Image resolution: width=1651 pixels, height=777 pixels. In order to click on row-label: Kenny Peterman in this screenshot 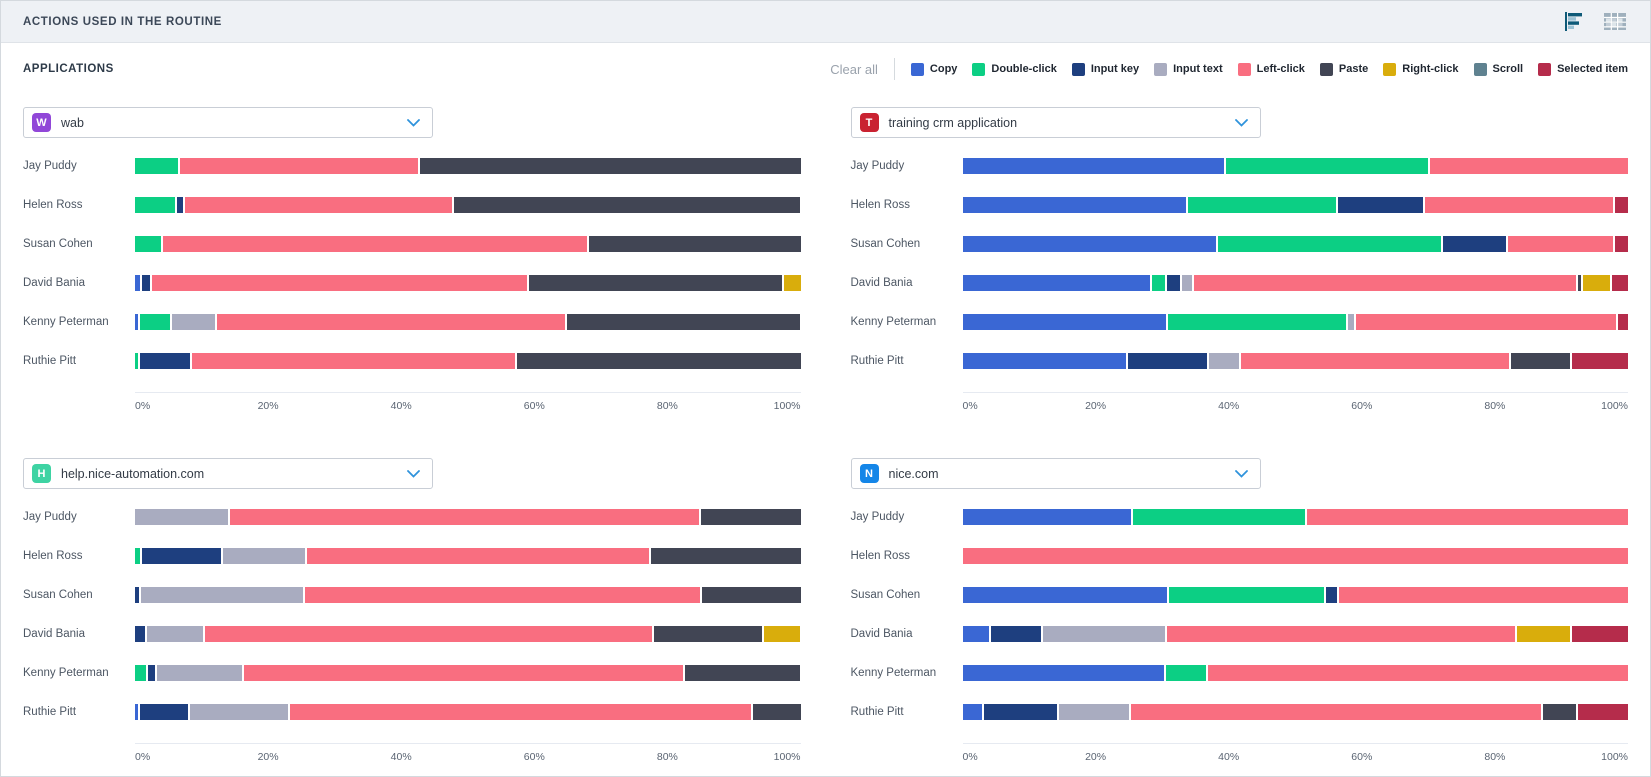, I will do `click(66, 673)`.